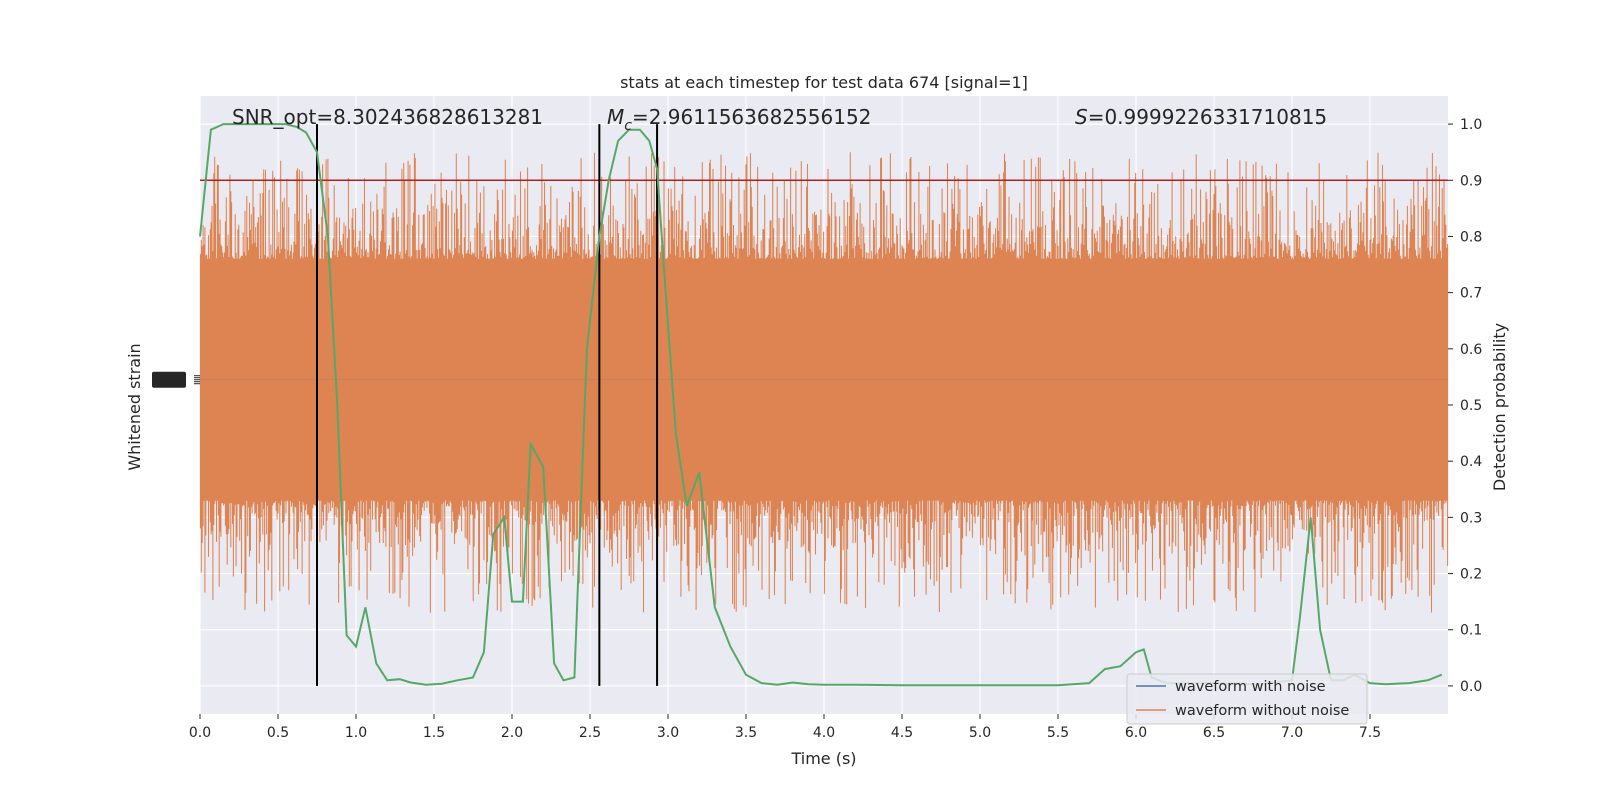 This screenshot has width=1600, height=800. Describe the element at coordinates (1471, 294) in the screenshot. I see `y-tick-label-right: 0.7` at that location.